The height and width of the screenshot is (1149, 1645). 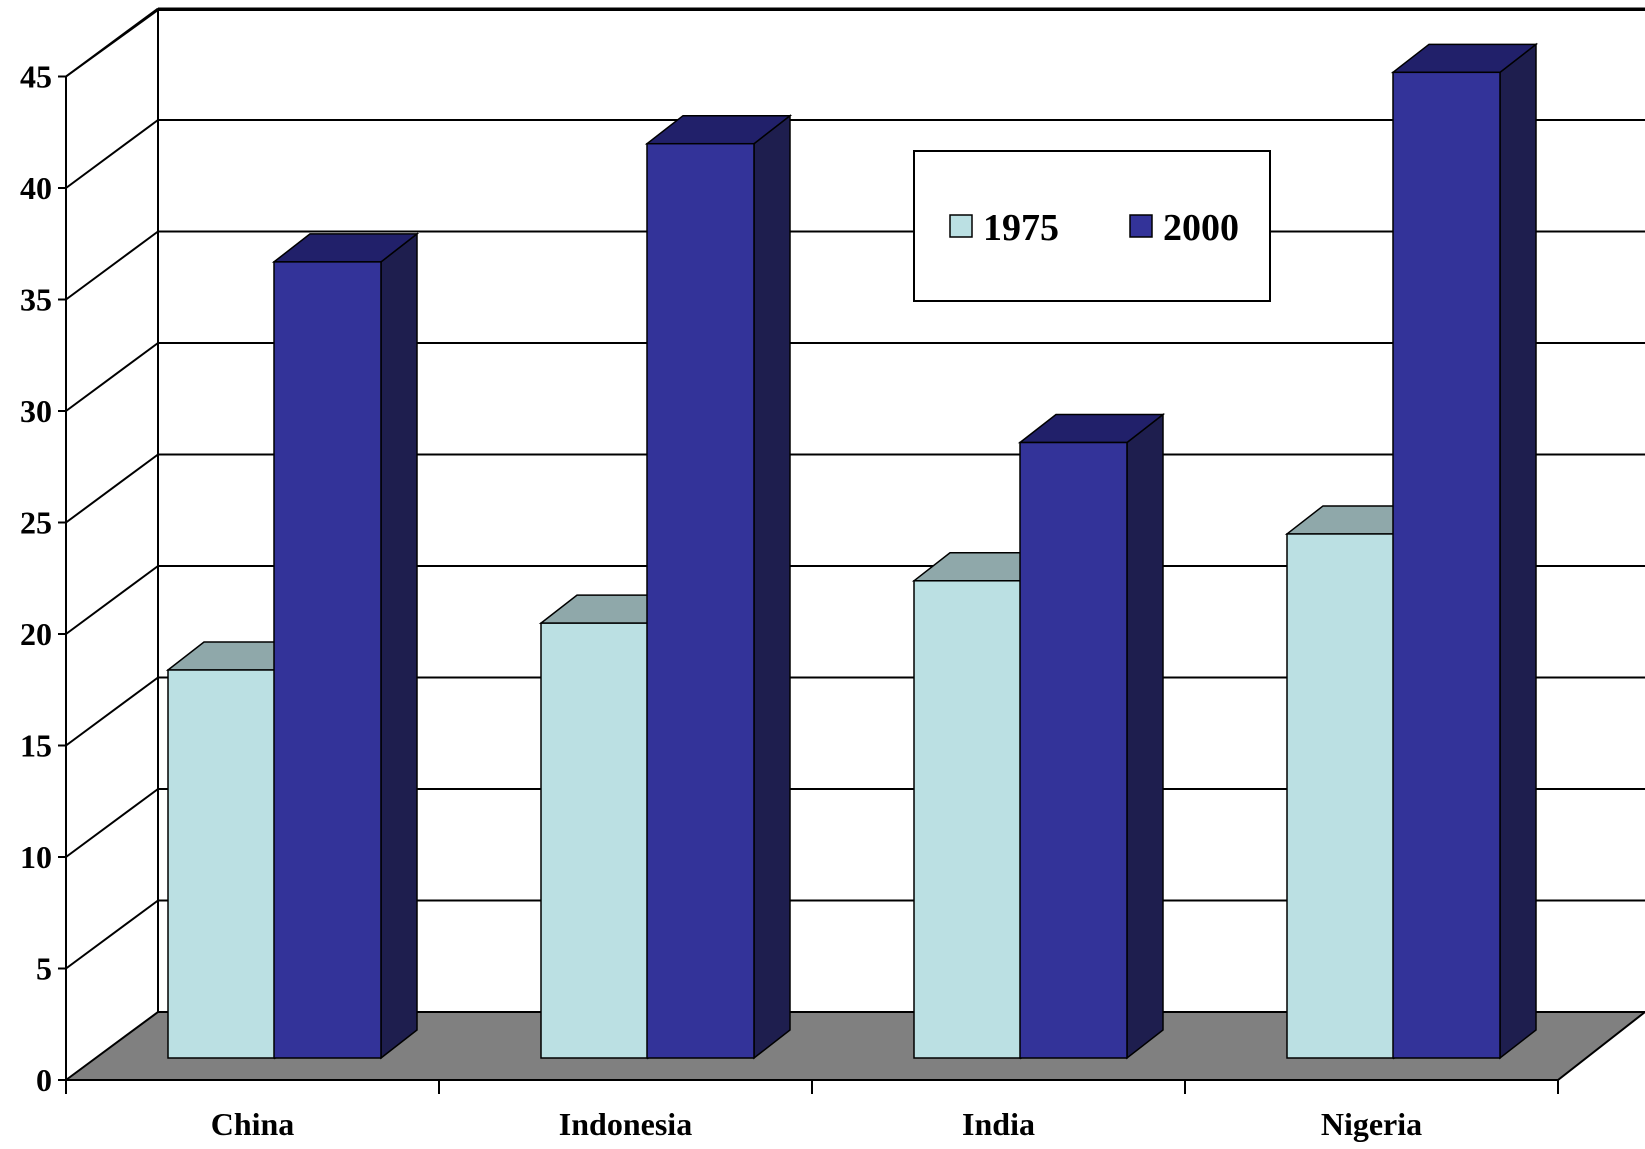 I want to click on bar-front-india-1975, so click(x=967, y=819).